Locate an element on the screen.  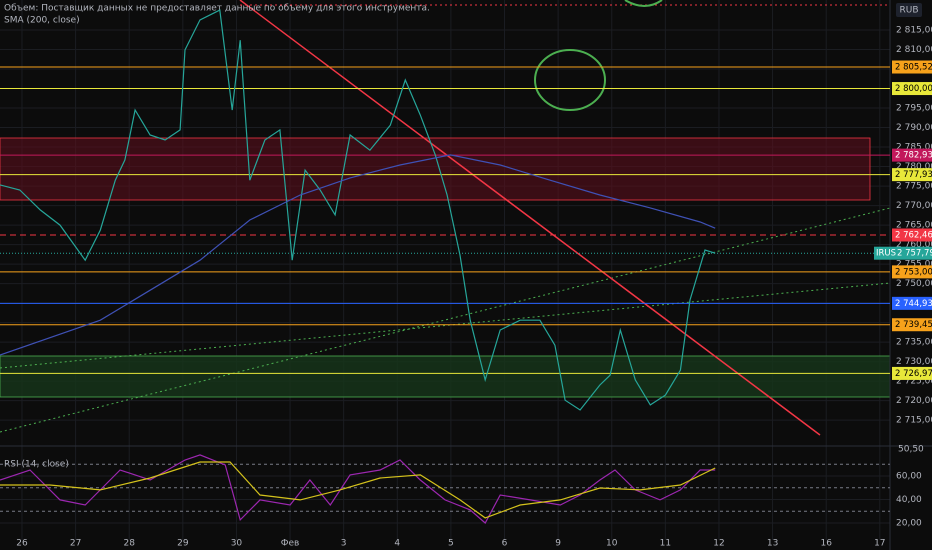
level-label: 2 805,52 is located at coordinates (913, 68).